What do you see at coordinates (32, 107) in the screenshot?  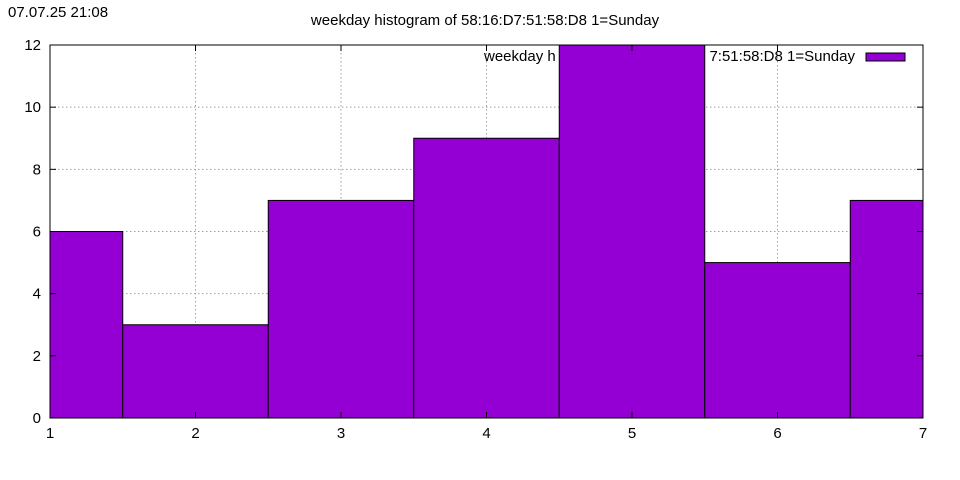 I see `y-tick-label: 10` at bounding box center [32, 107].